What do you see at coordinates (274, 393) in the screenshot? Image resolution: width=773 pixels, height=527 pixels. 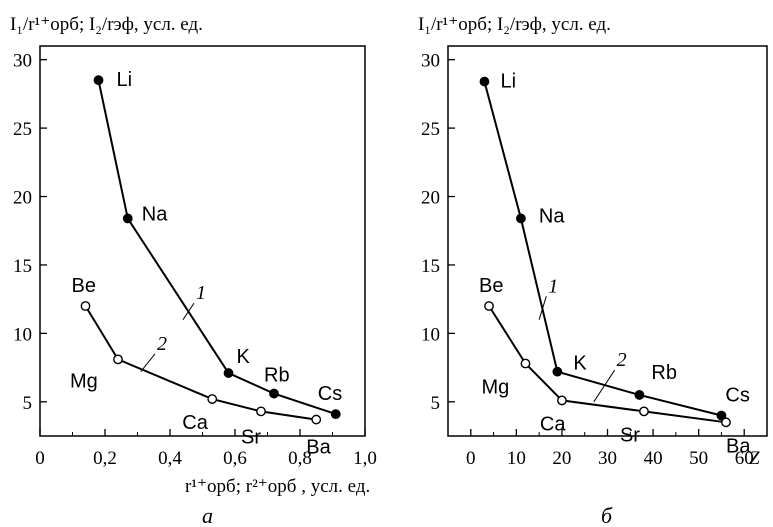 I see `panel-a-point-rb` at bounding box center [274, 393].